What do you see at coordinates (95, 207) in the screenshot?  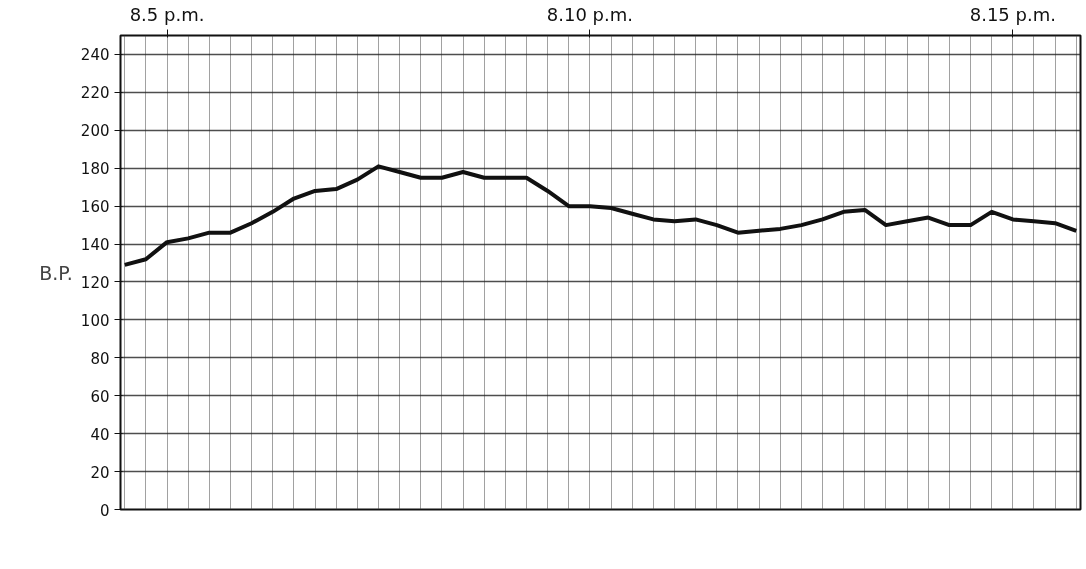 I see `y-tick-label: 160` at bounding box center [95, 207].